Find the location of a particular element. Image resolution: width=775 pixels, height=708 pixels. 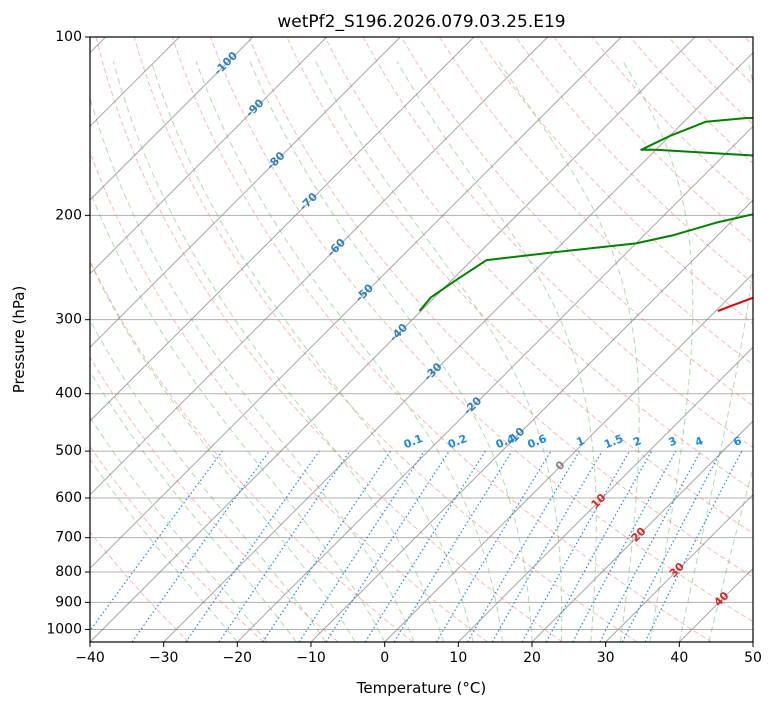

x-tick-label: 0 is located at coordinates (384, 658).